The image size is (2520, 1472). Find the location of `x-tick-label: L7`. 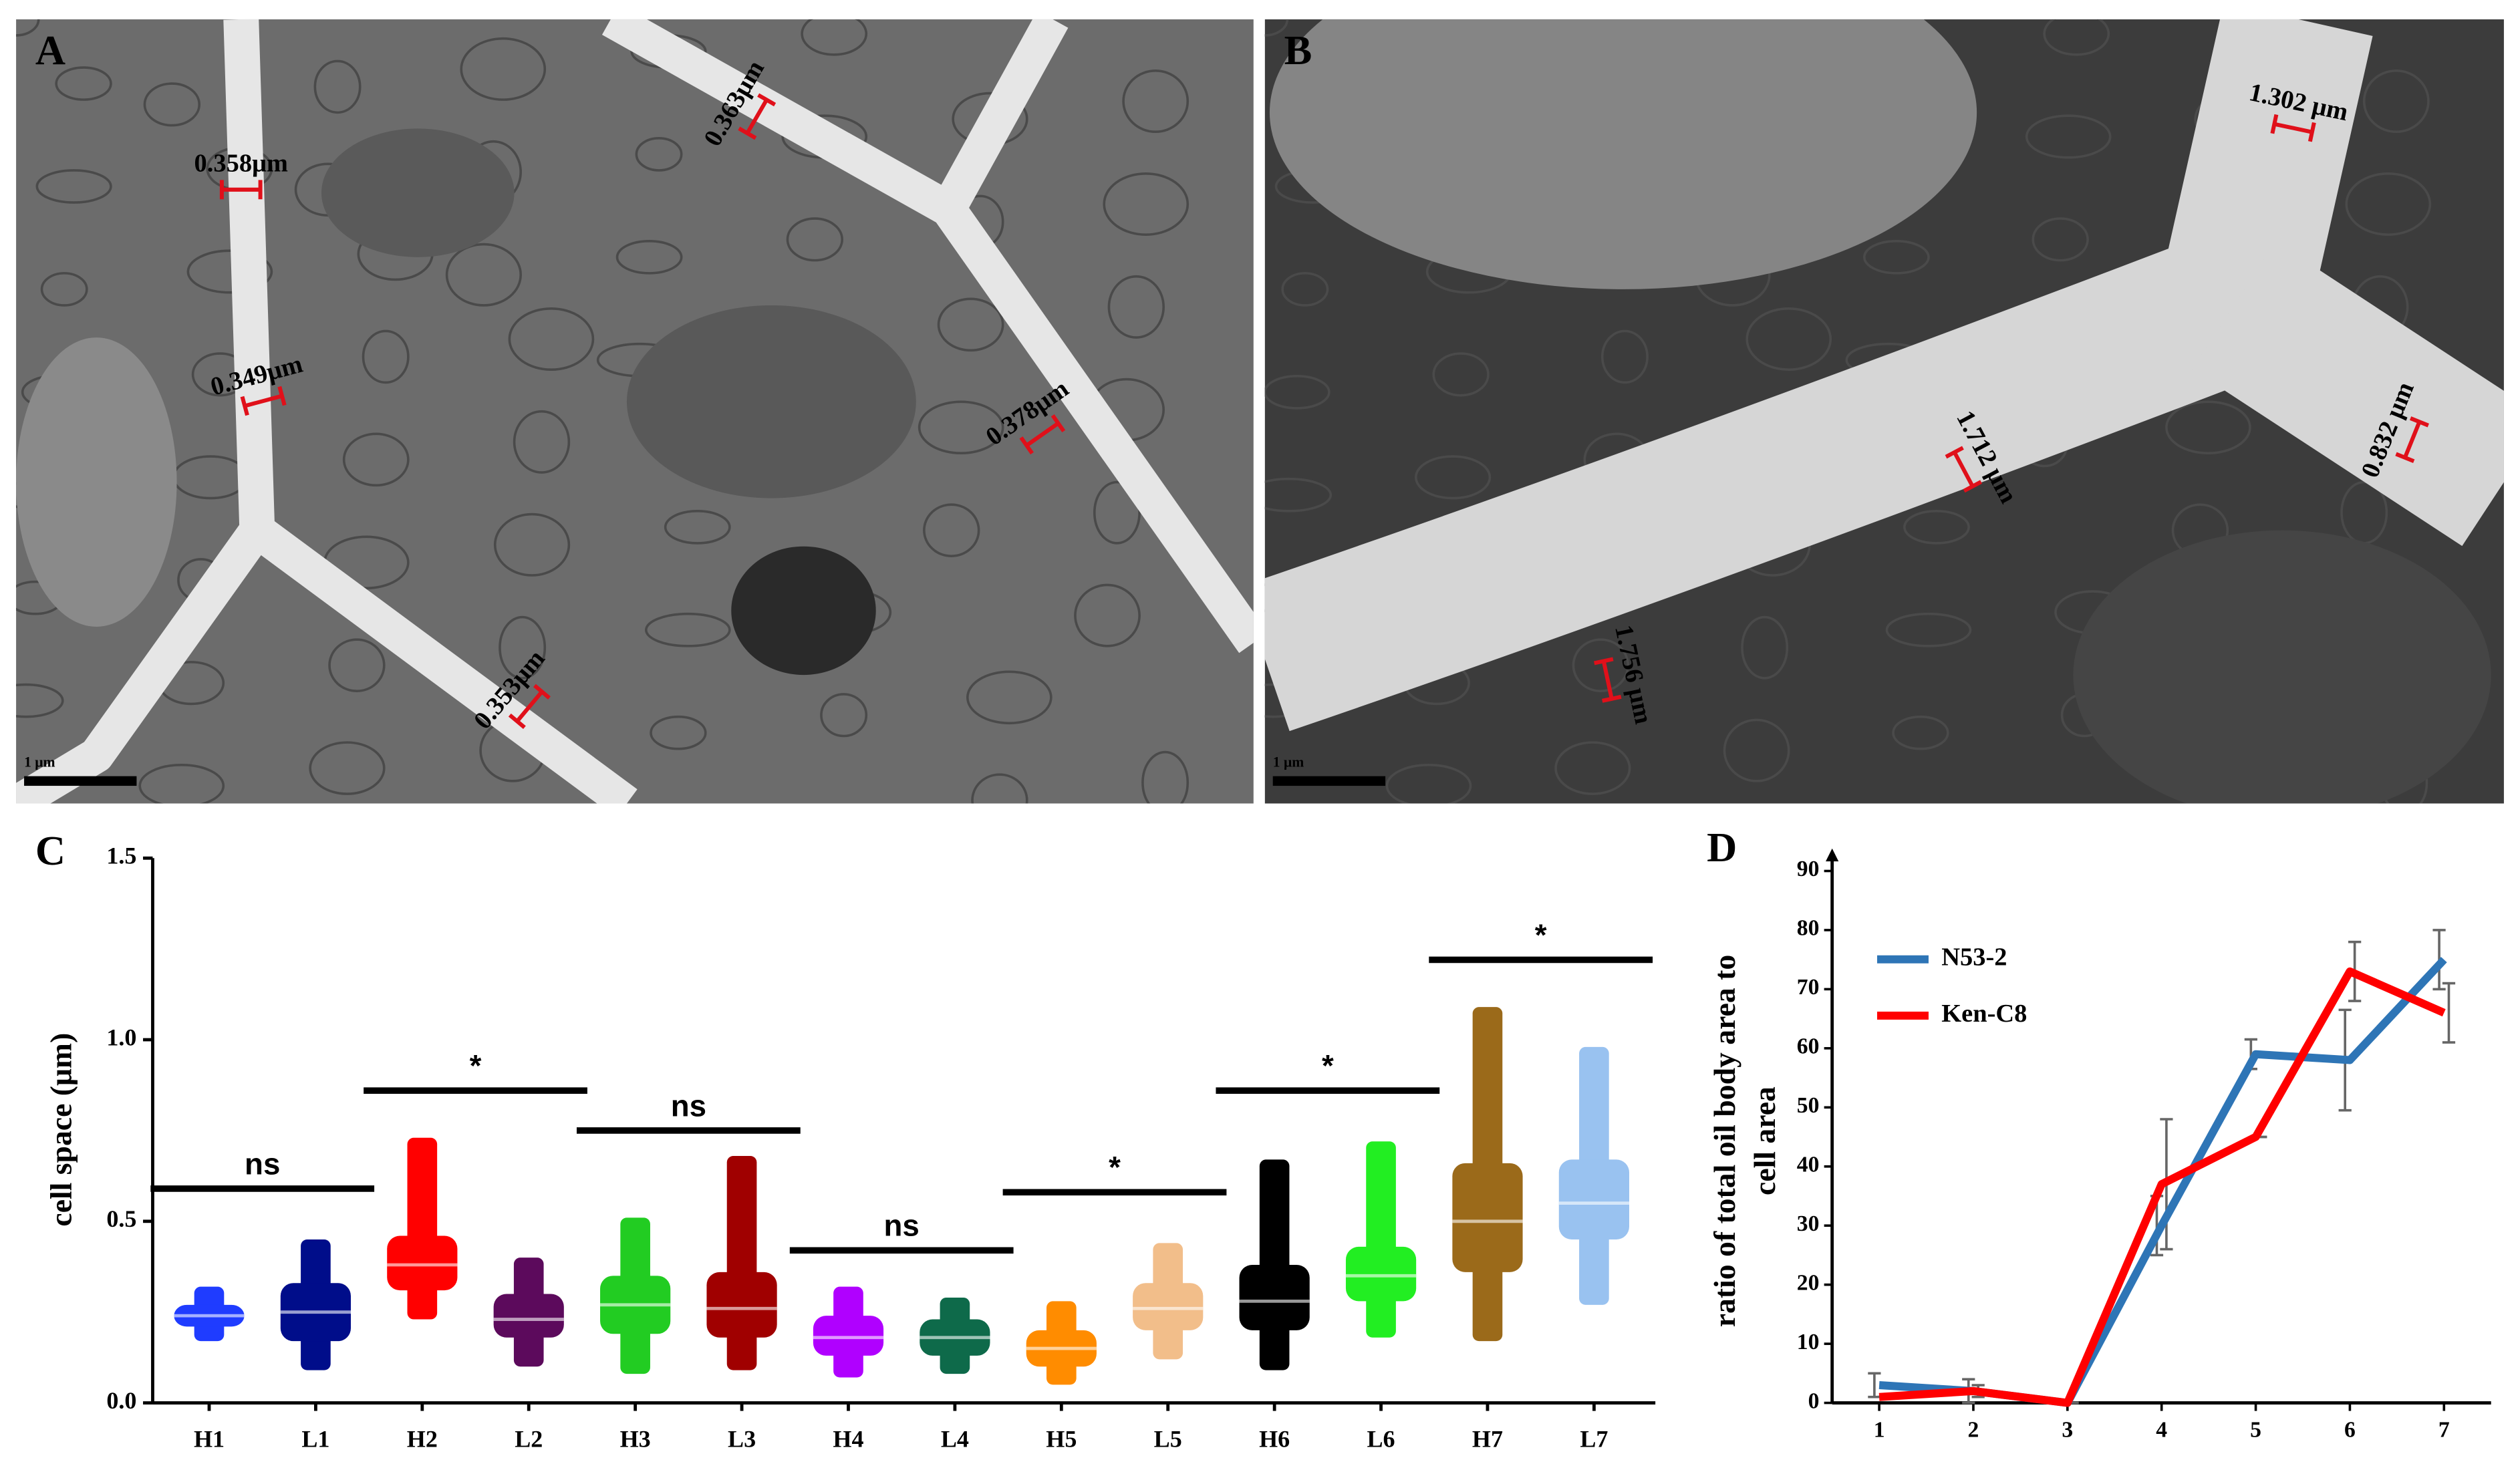

x-tick-label: L7 is located at coordinates (1594, 1439).